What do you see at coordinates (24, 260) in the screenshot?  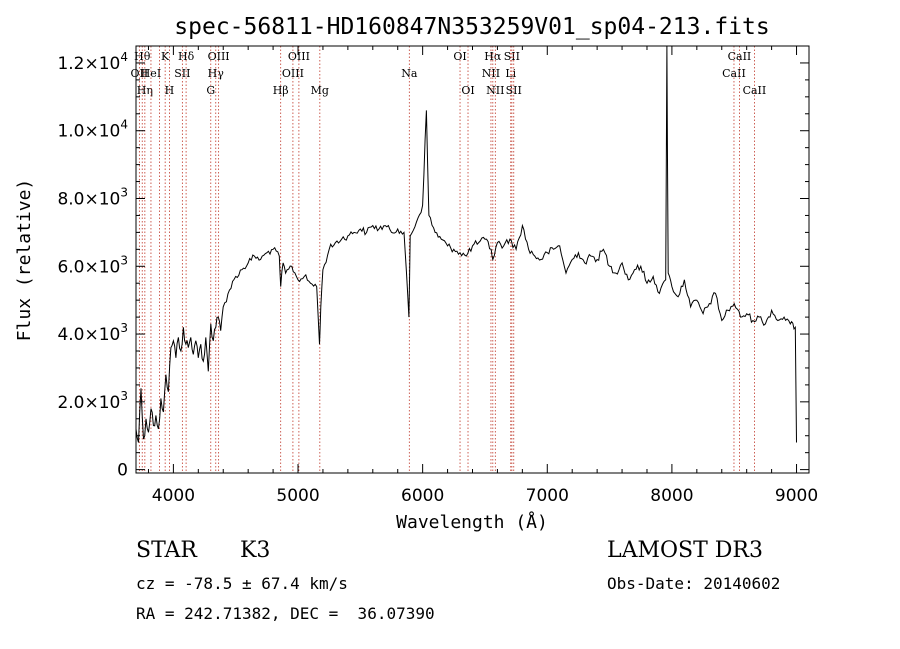 I see `y-axis-label: Flux (relative)` at bounding box center [24, 260].